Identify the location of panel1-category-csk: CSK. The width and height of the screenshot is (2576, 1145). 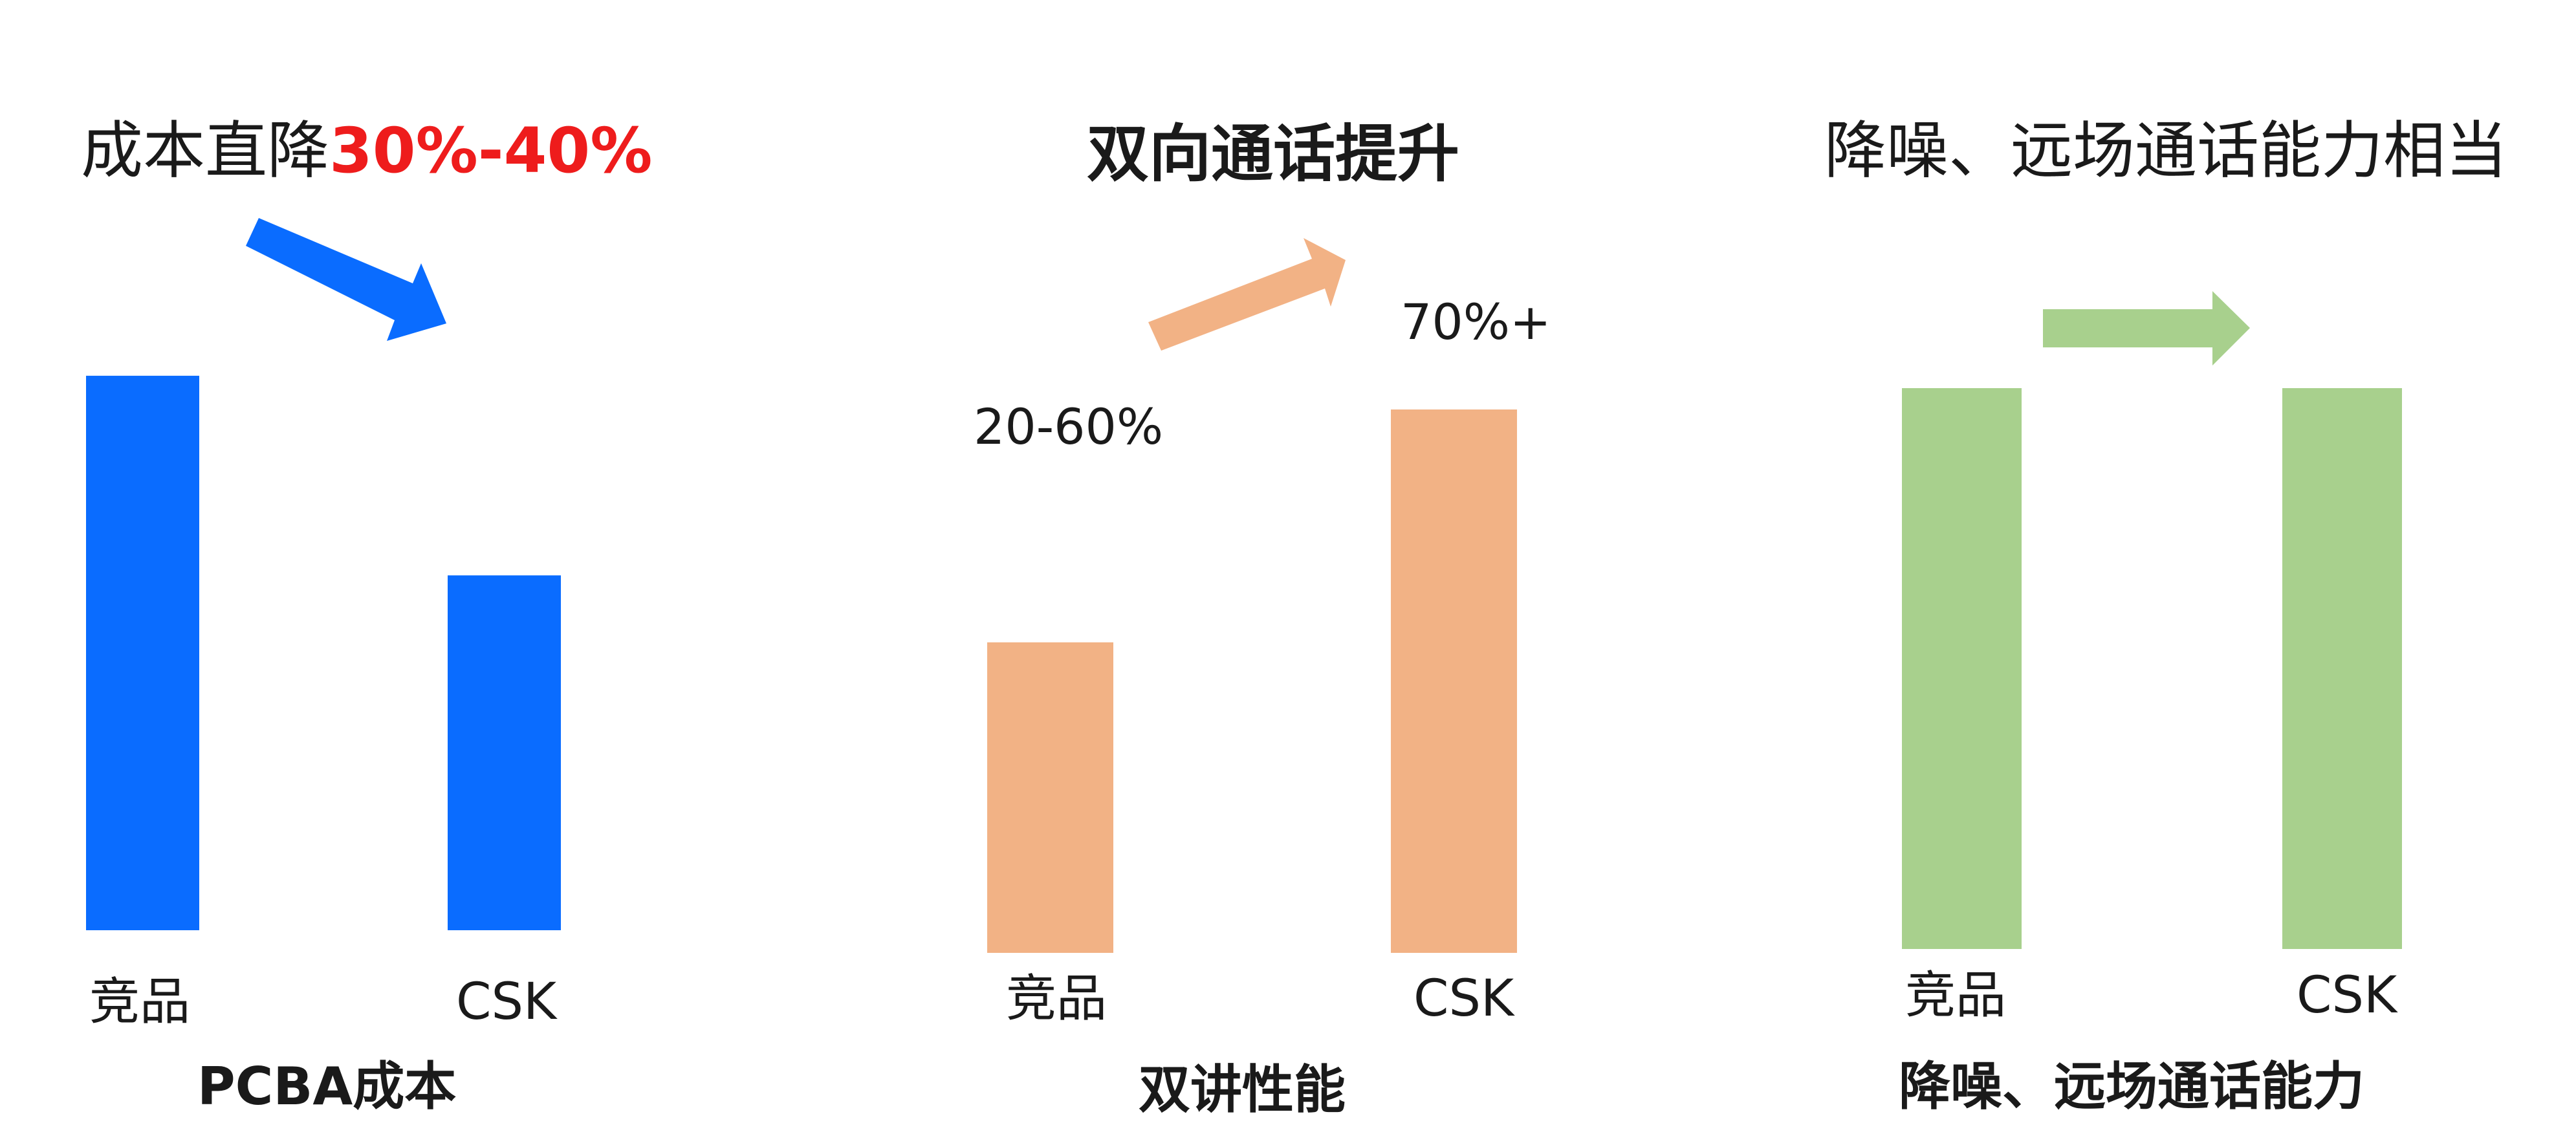
(506, 1002).